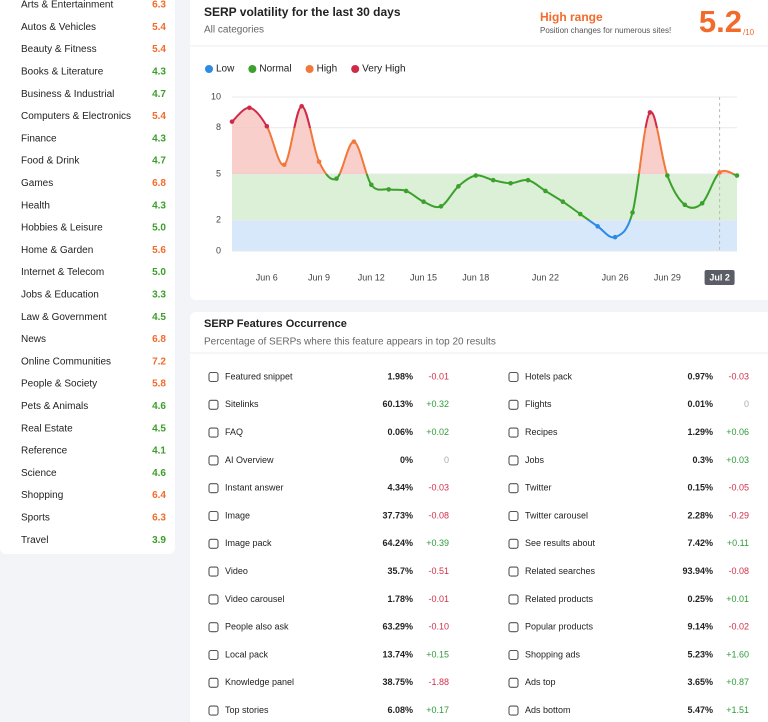  What do you see at coordinates (62, 228) in the screenshot?
I see `category-name: Hobbies & Leisure` at bounding box center [62, 228].